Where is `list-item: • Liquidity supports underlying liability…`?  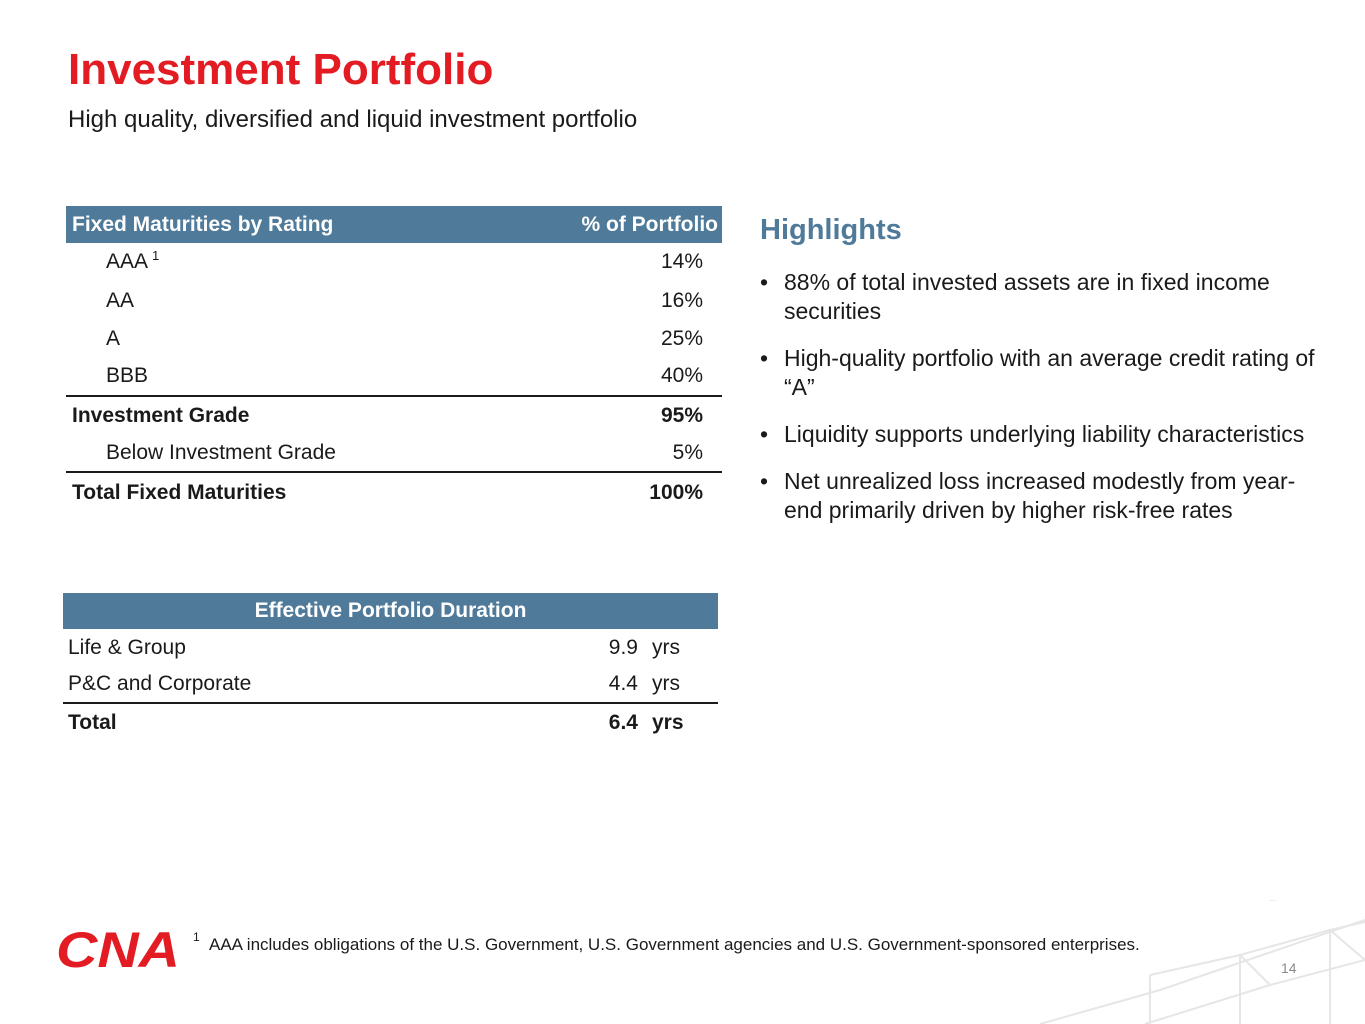 list-item: • Liquidity supports underlying liability… is located at coordinates (1032, 434).